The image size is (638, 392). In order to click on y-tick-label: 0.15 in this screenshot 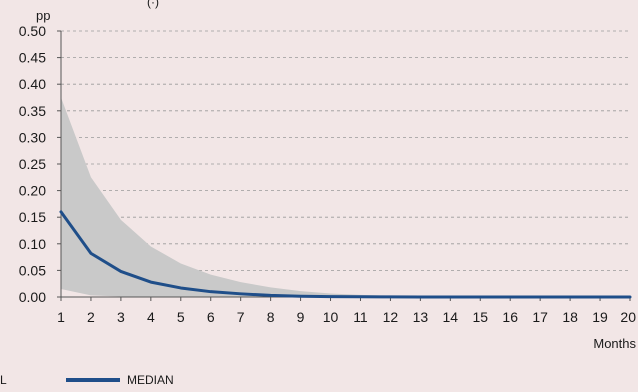, I will do `click(32, 217)`.